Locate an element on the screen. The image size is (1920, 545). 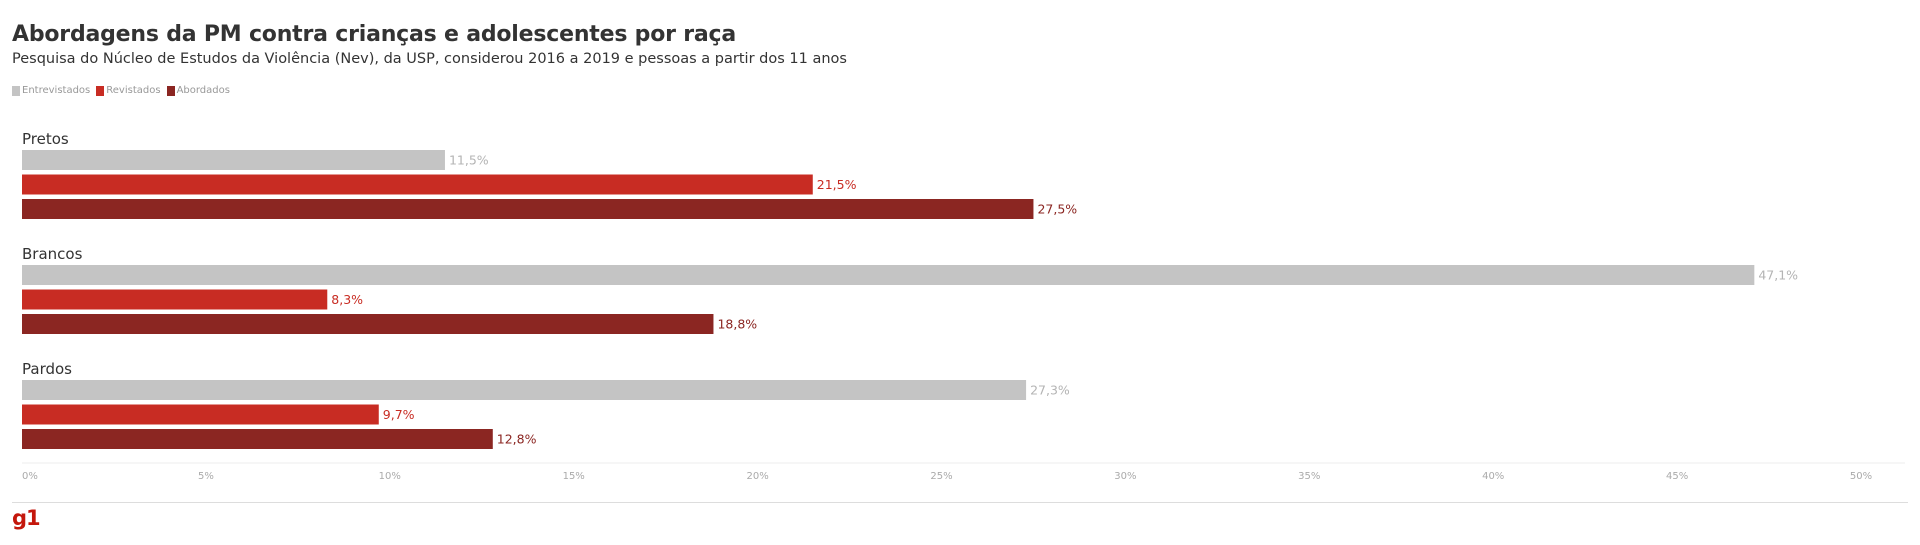
x-tick-label: 45% is located at coordinates (1677, 476).